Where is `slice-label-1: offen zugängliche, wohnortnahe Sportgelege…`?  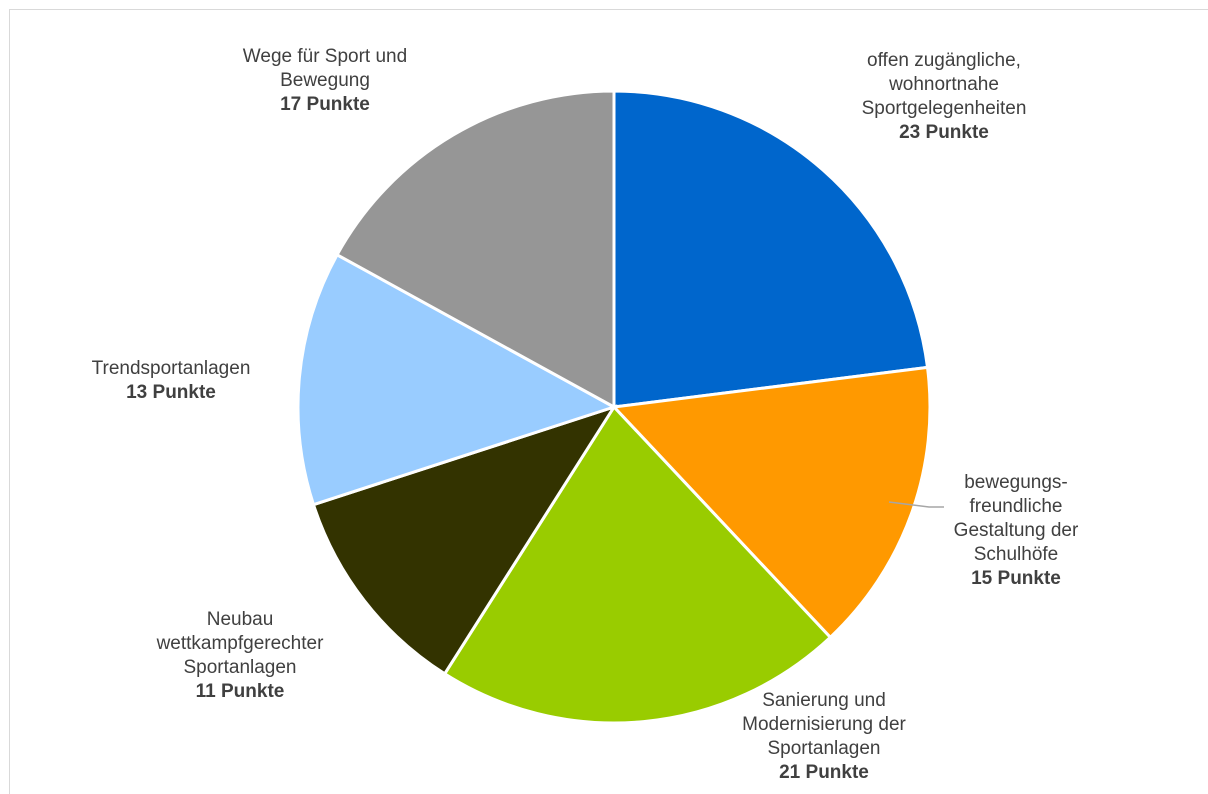
slice-label-1: offen zugängliche, wohnortnahe Sportgelege… is located at coordinates (944, 96).